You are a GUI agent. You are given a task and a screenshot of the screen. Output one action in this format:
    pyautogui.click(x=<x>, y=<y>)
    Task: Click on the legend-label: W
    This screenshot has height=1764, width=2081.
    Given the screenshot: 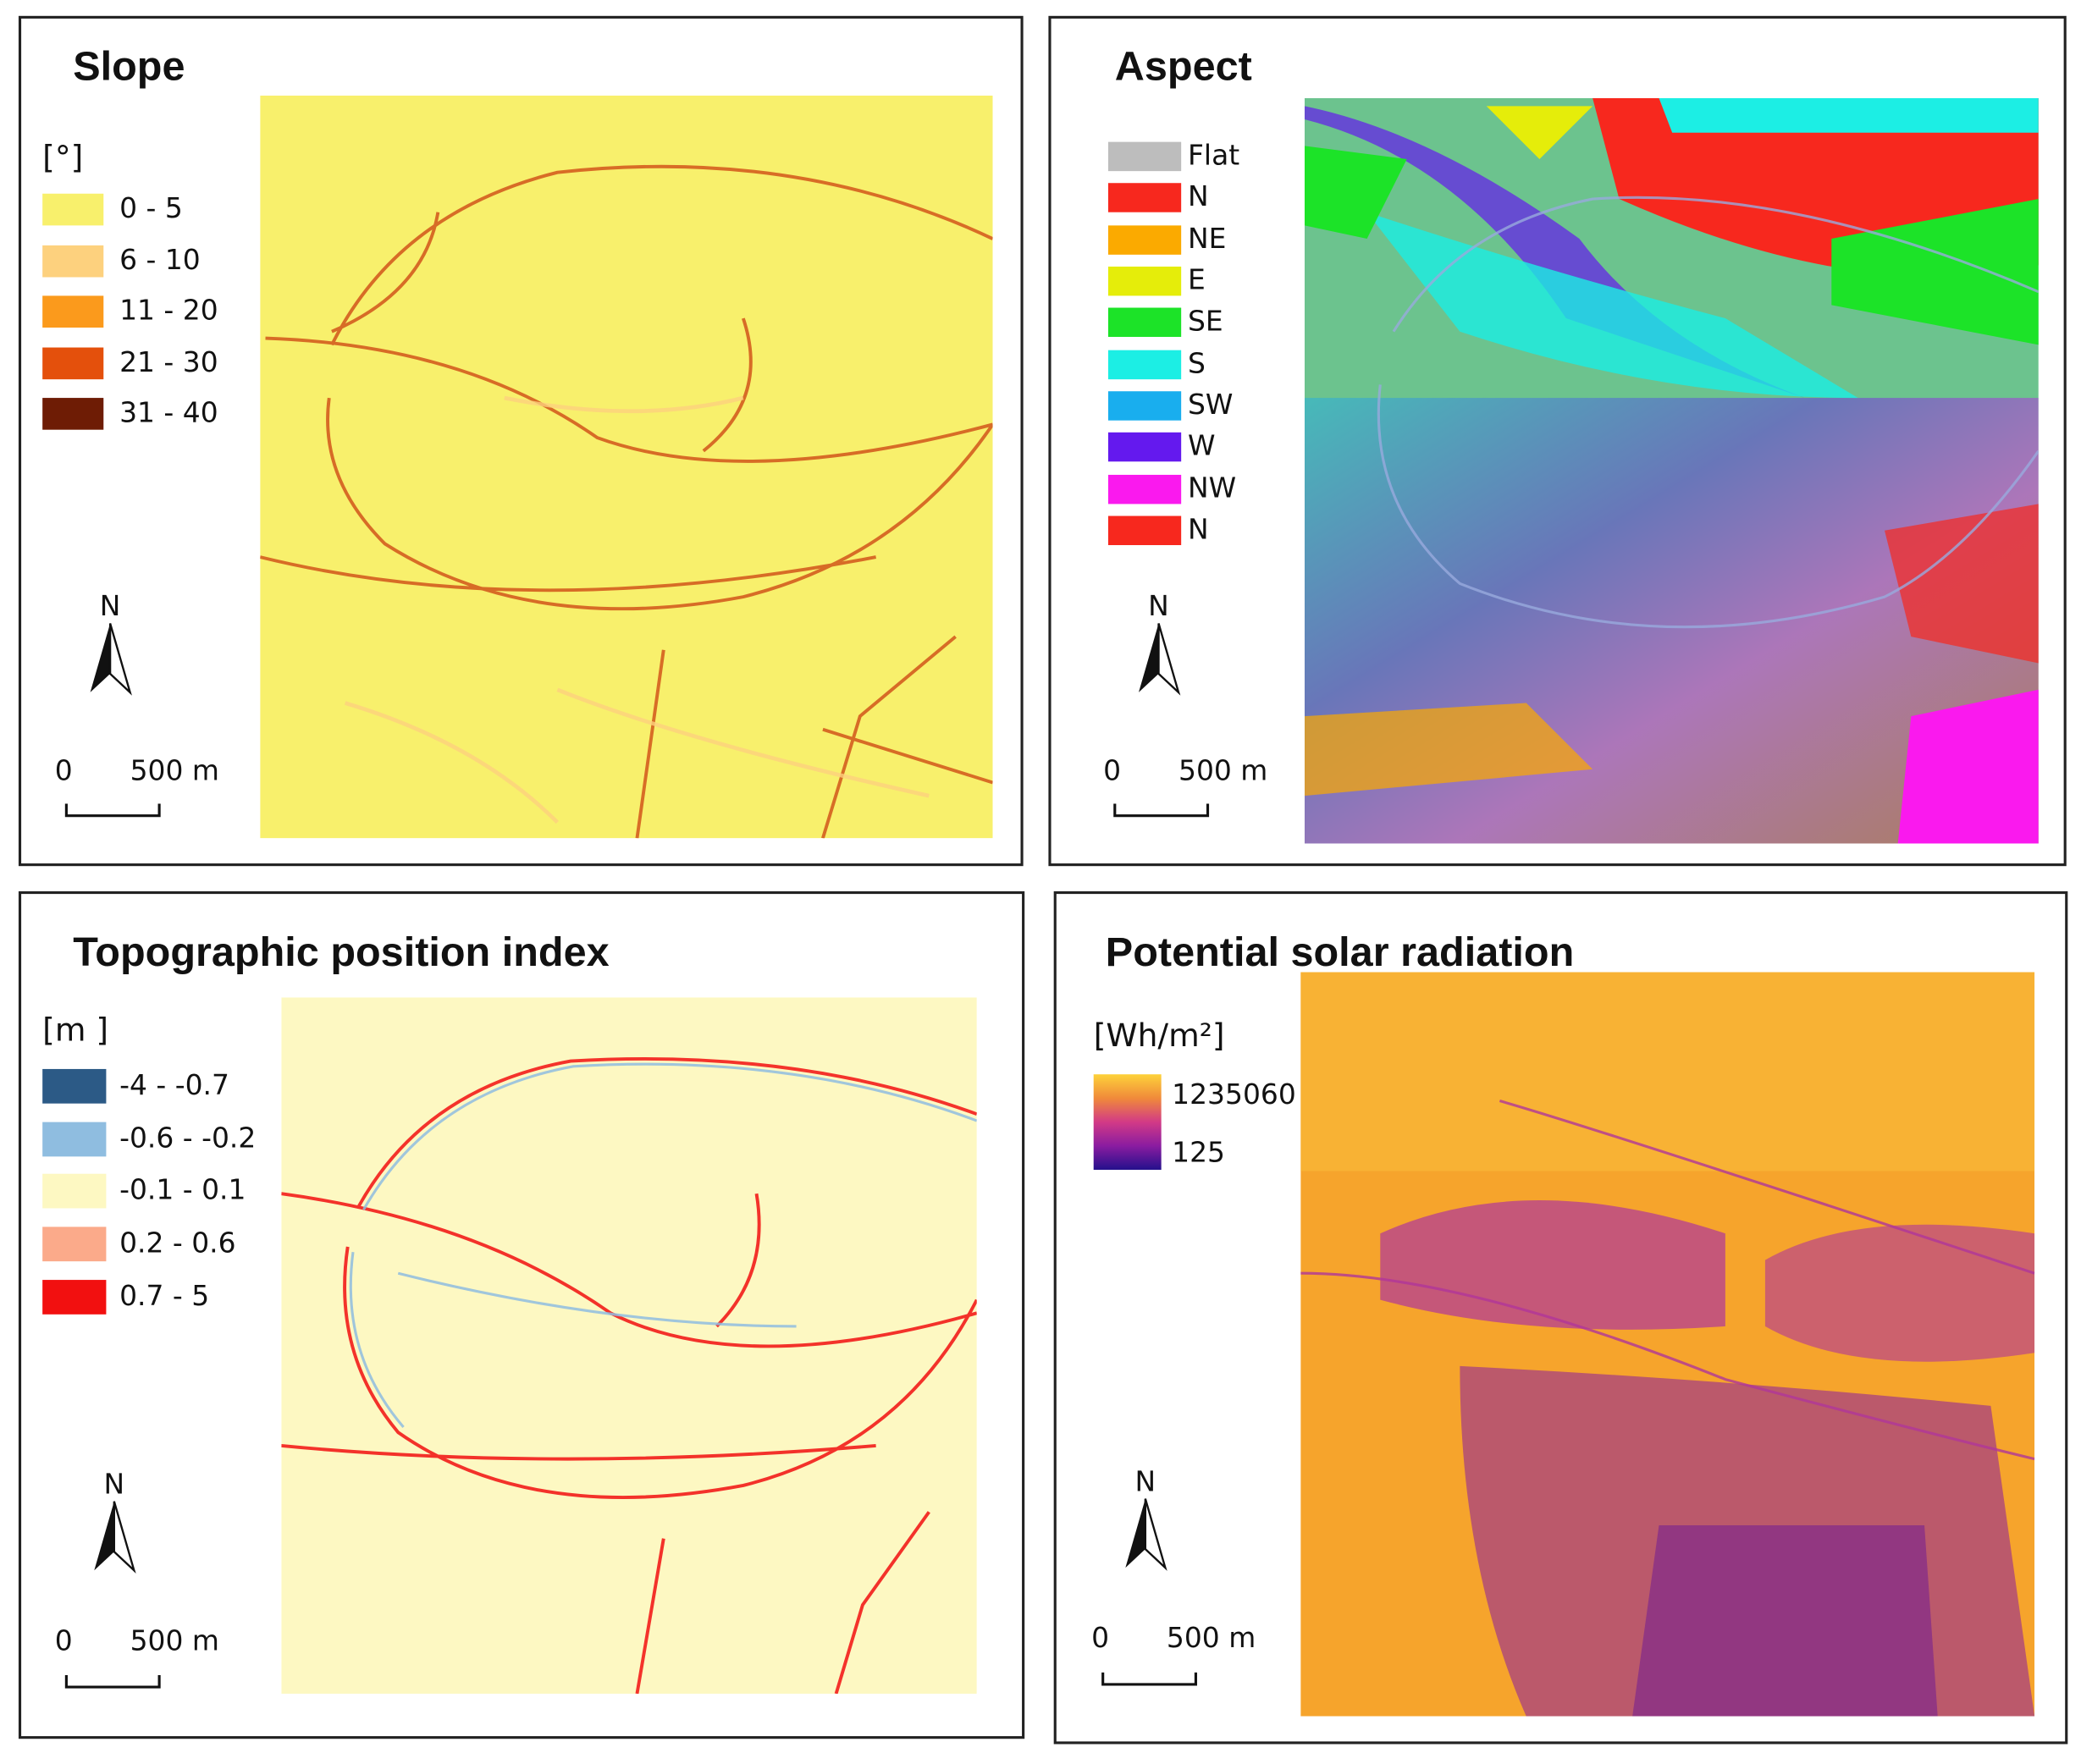 What is the action you would take?
    pyautogui.click(x=1202, y=445)
    